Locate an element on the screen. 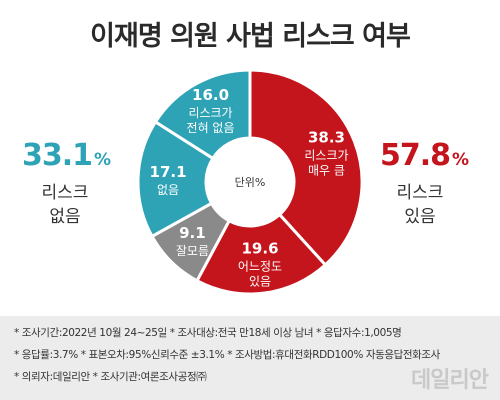 This screenshot has width=500, height=400. chart-title: 이재명 의원 사법 리스크 여부 is located at coordinates (250, 36).